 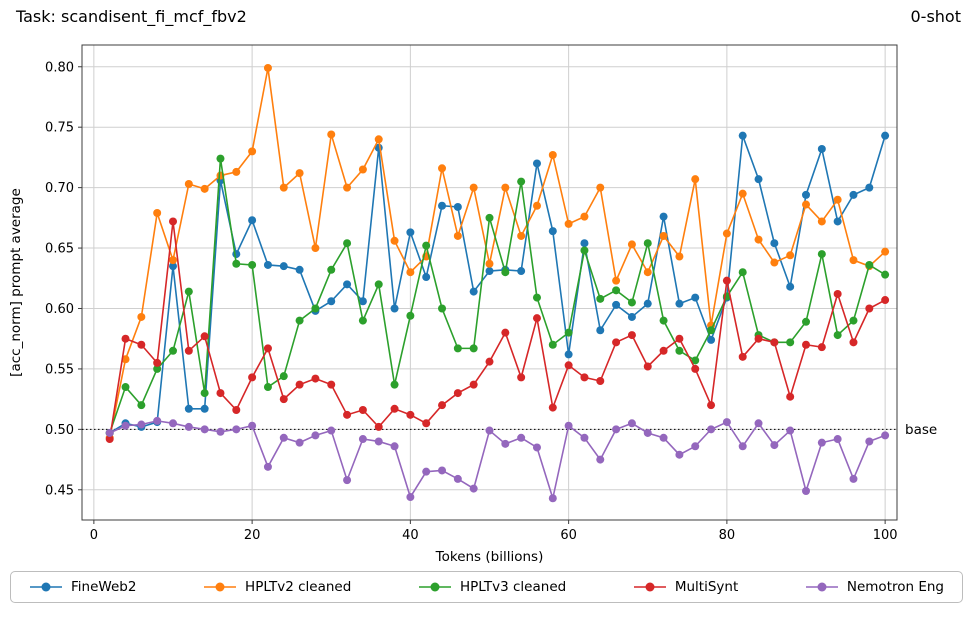 I want to click on legend-item-multisynt: MultiSynt, so click(x=685, y=587).